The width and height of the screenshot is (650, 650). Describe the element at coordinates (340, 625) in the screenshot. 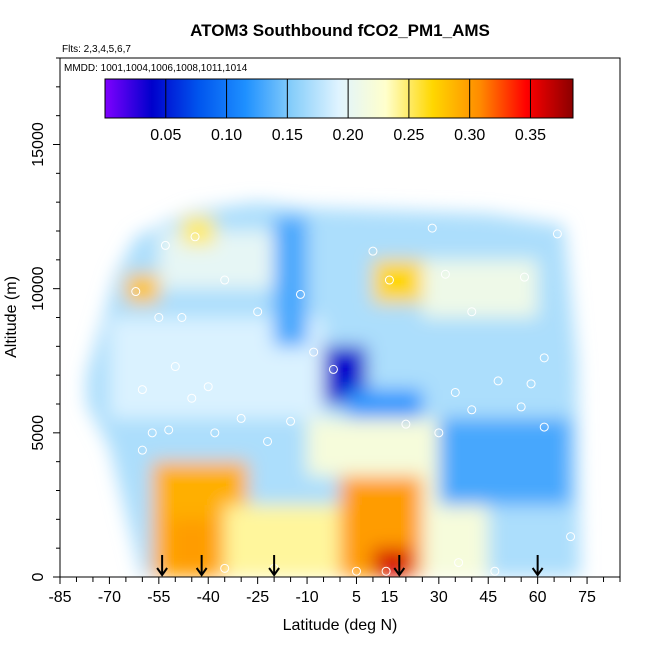

I see `x-axis-title: Latitude (deg N)` at that location.